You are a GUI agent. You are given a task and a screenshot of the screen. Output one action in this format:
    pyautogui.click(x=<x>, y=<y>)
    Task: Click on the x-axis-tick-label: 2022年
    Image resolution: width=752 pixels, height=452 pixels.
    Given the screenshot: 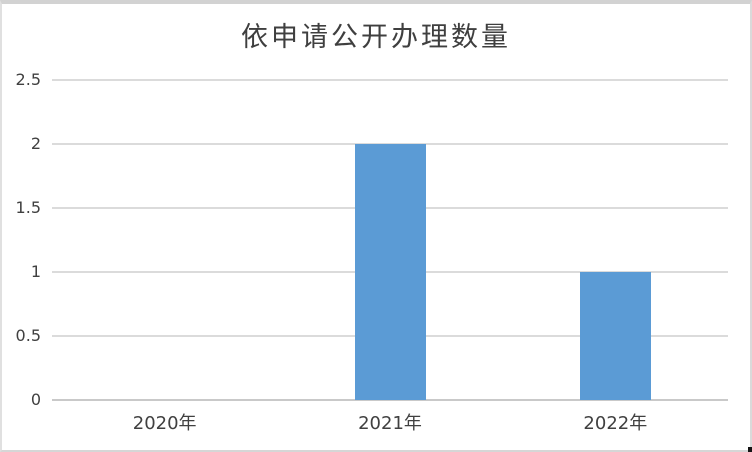 What is the action you would take?
    pyautogui.click(x=615, y=423)
    